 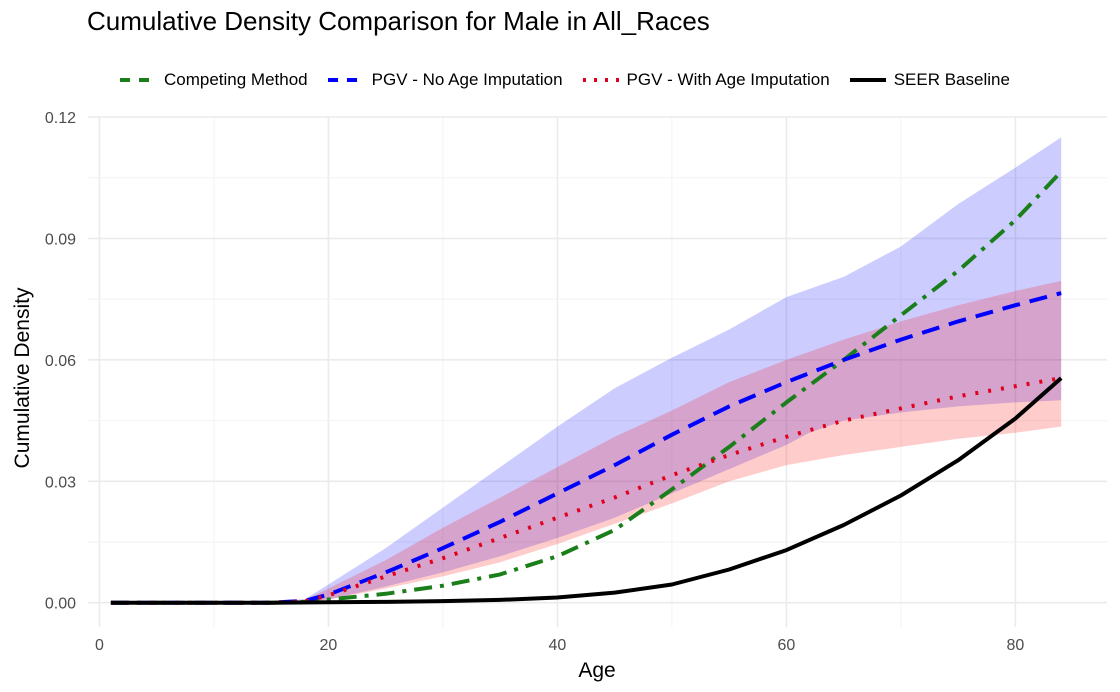 What do you see at coordinates (596, 670) in the screenshot?
I see `x-axis-label: Age` at bounding box center [596, 670].